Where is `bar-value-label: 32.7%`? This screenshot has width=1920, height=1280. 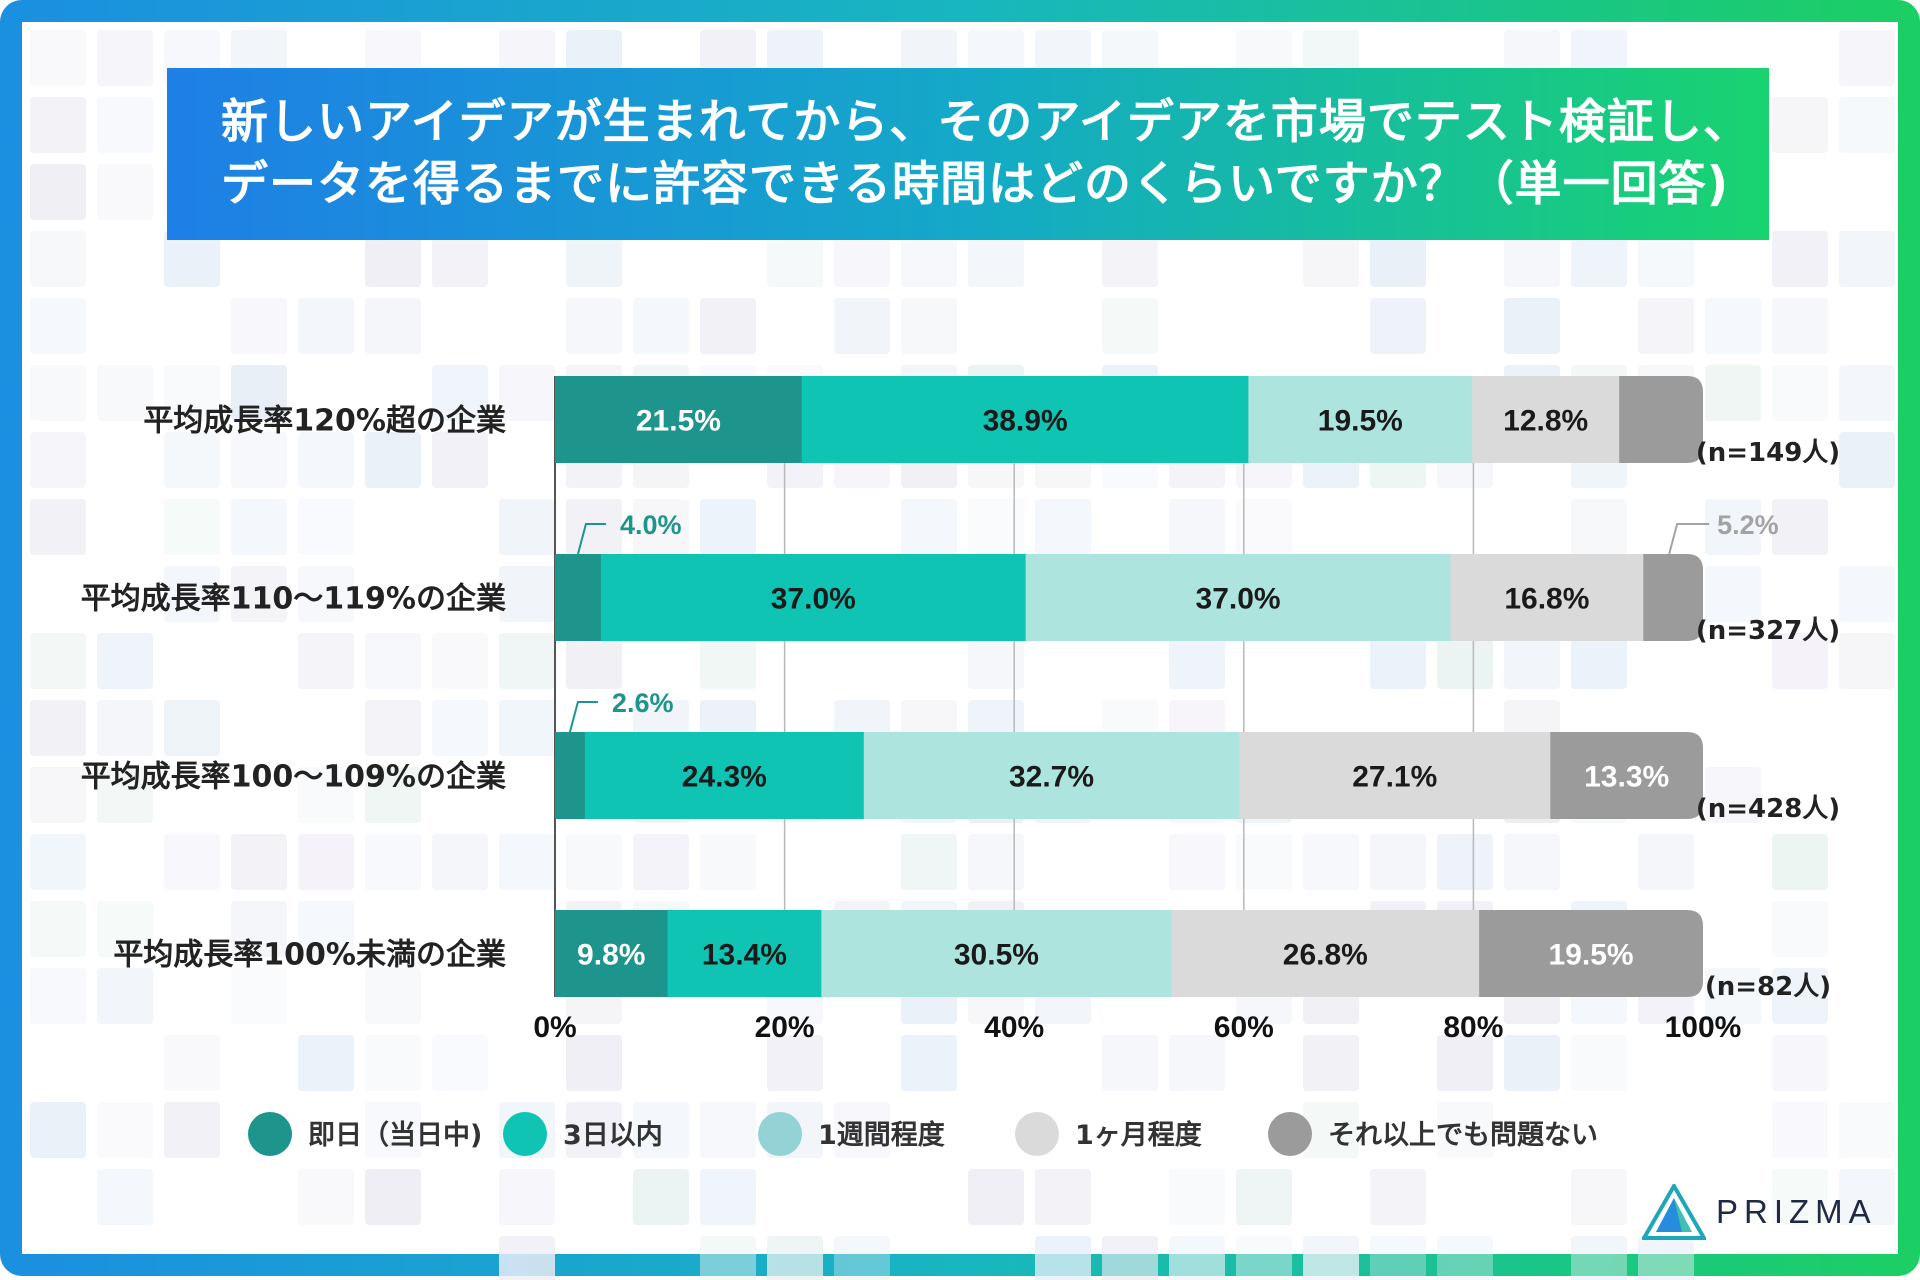 bar-value-label: 32.7% is located at coordinates (1051, 777).